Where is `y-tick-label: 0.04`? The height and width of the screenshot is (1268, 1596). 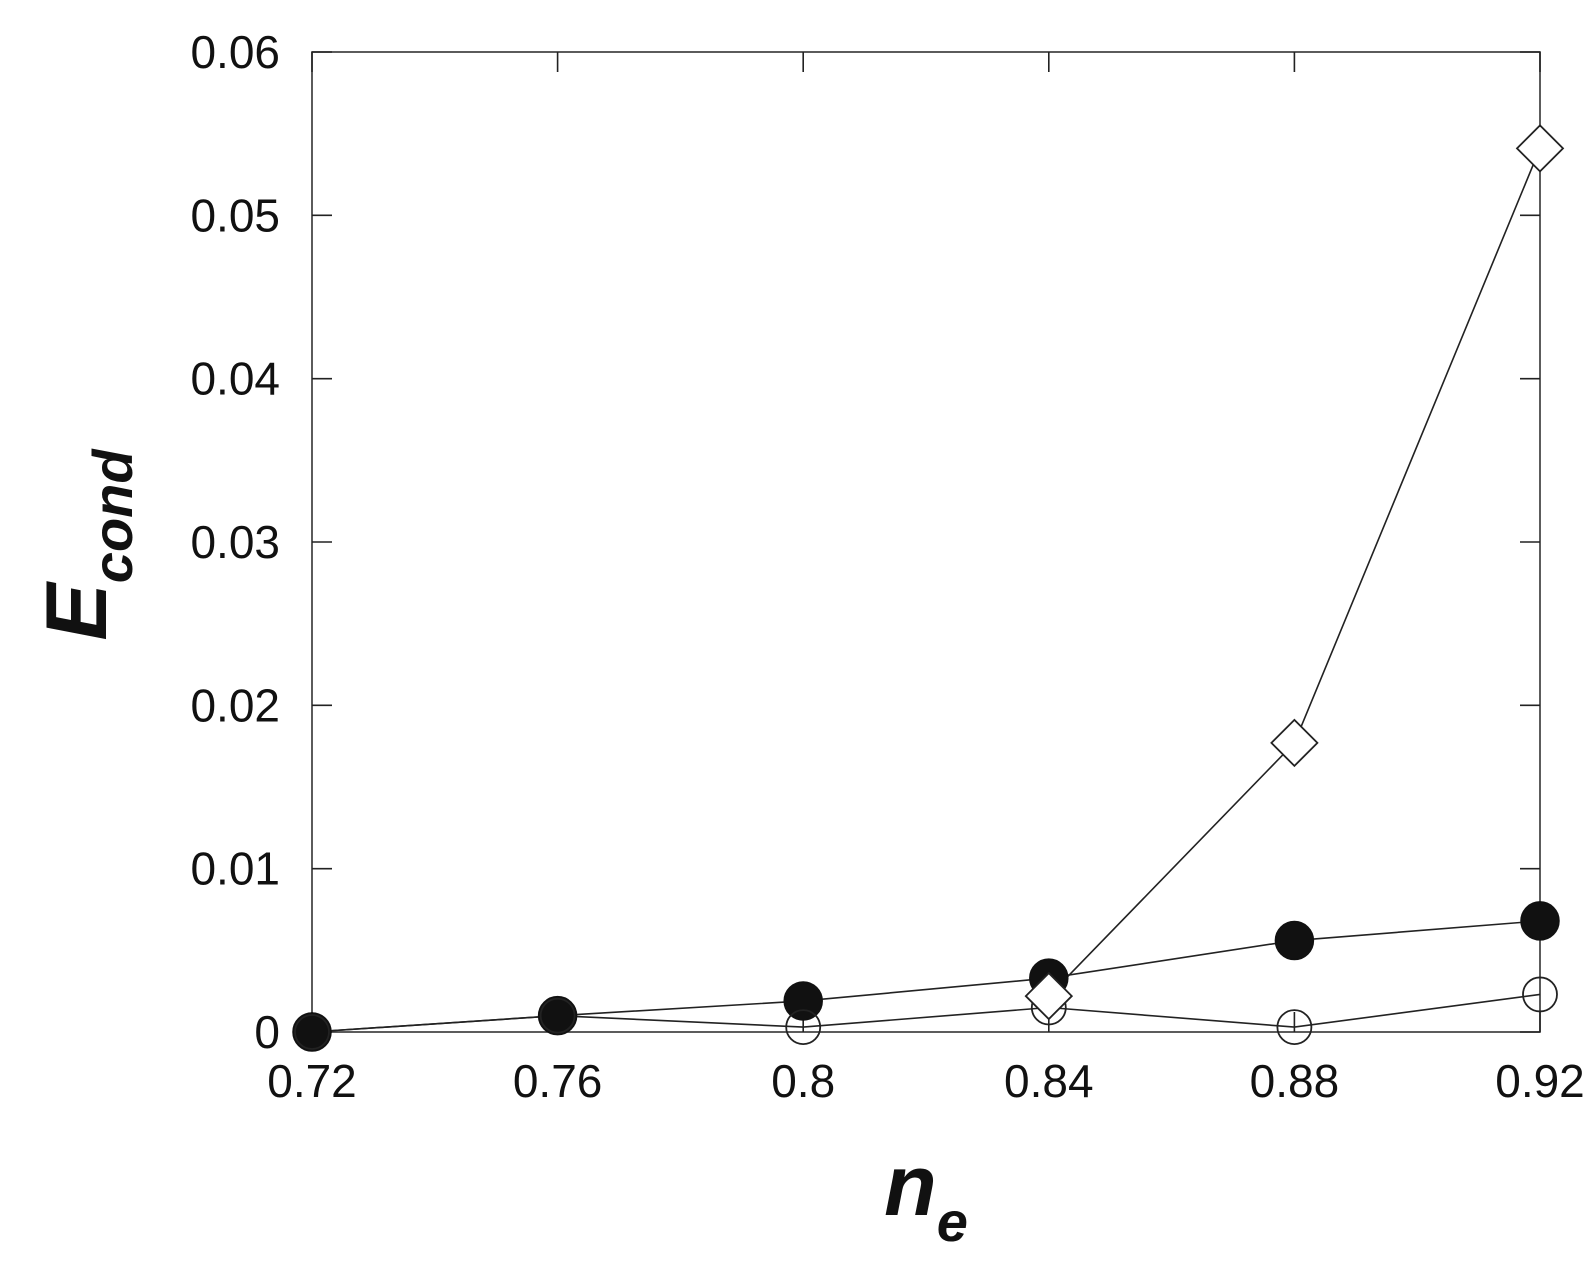 y-tick-label: 0.04 is located at coordinates (235, 379).